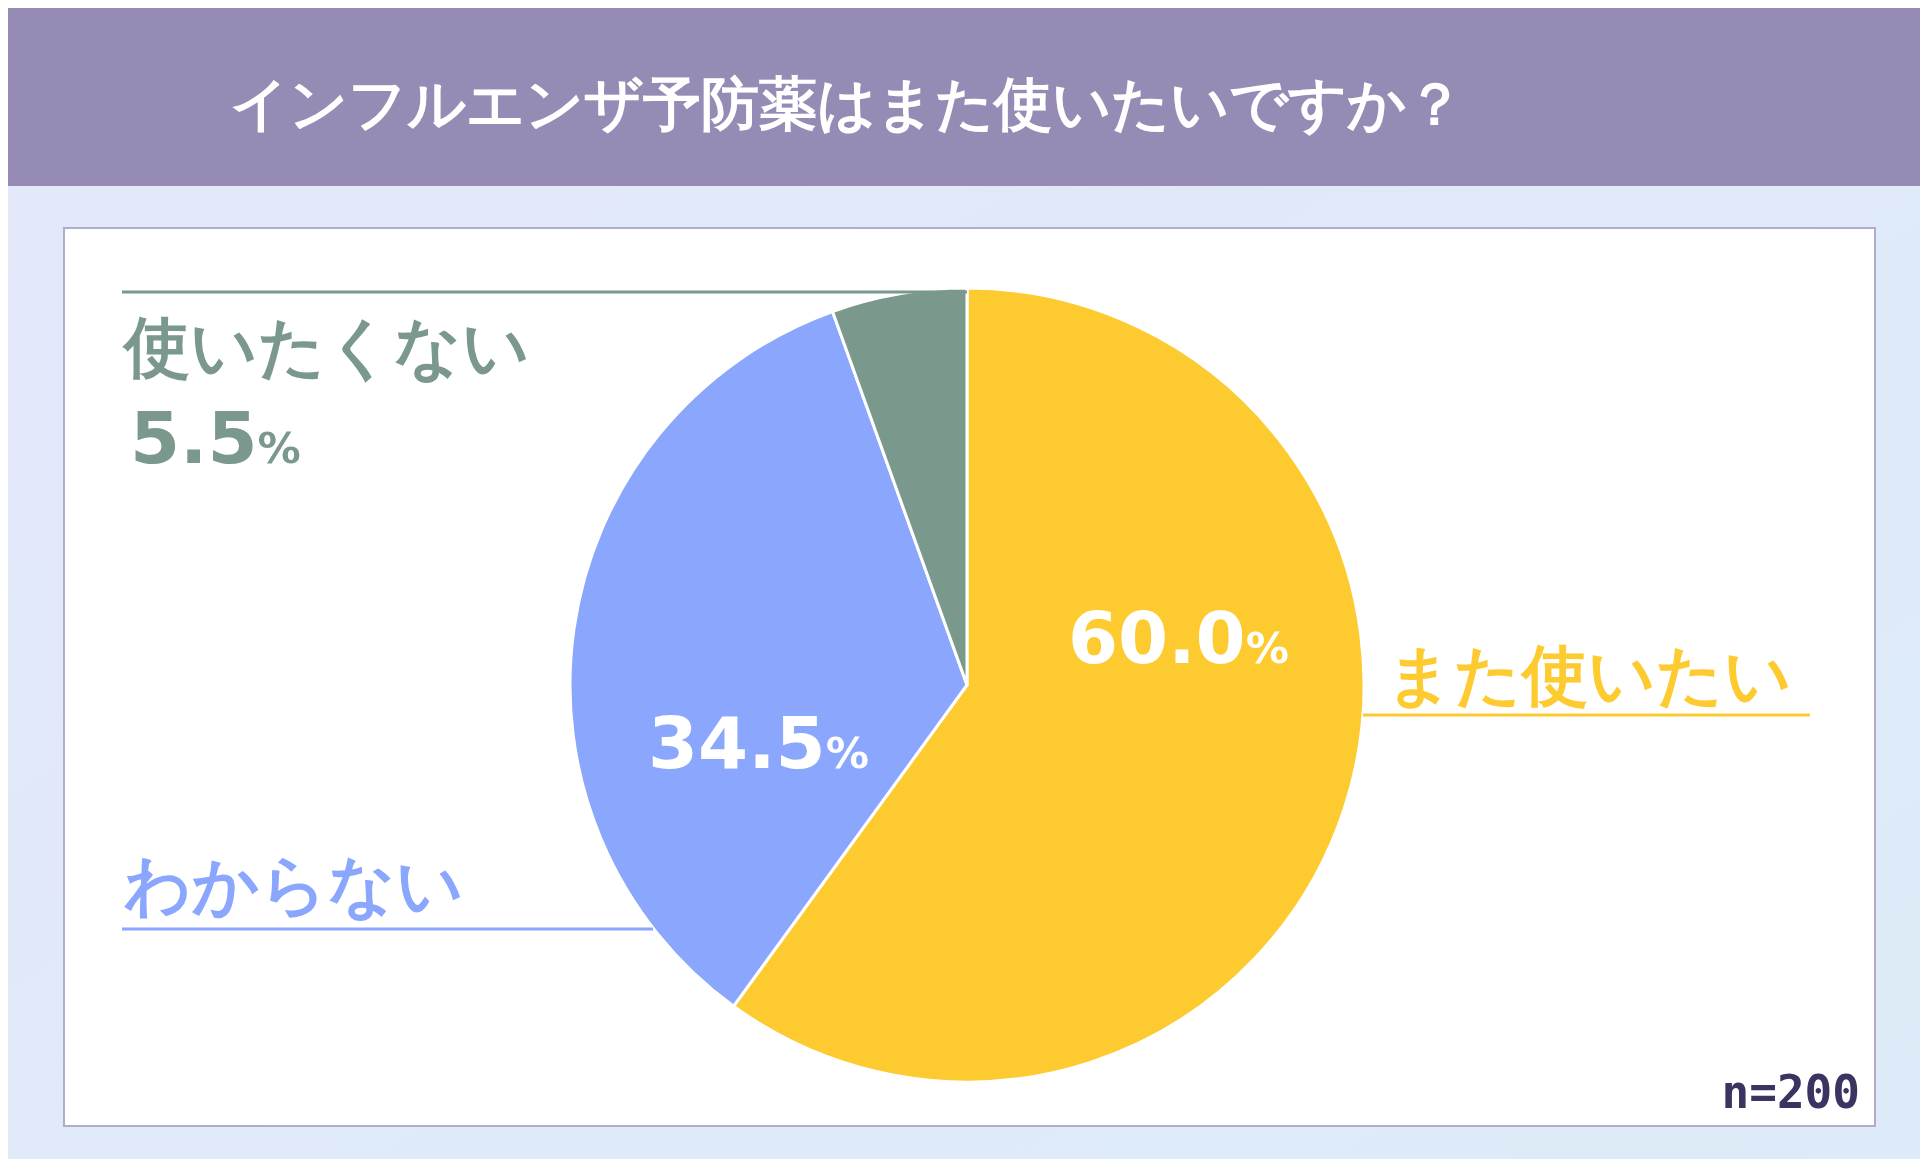 The width and height of the screenshot is (1920, 1159). Describe the element at coordinates (847, 104) in the screenshot. I see `chart-title: インフルエンザ予防薬はまた使いたいですか？` at that location.